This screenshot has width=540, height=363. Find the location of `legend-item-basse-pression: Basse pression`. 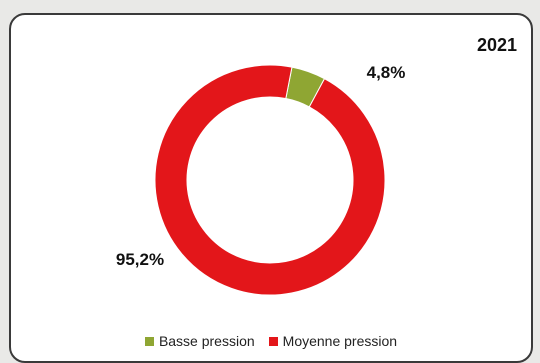

legend-item-basse-pression: Basse pression is located at coordinates (199, 341).